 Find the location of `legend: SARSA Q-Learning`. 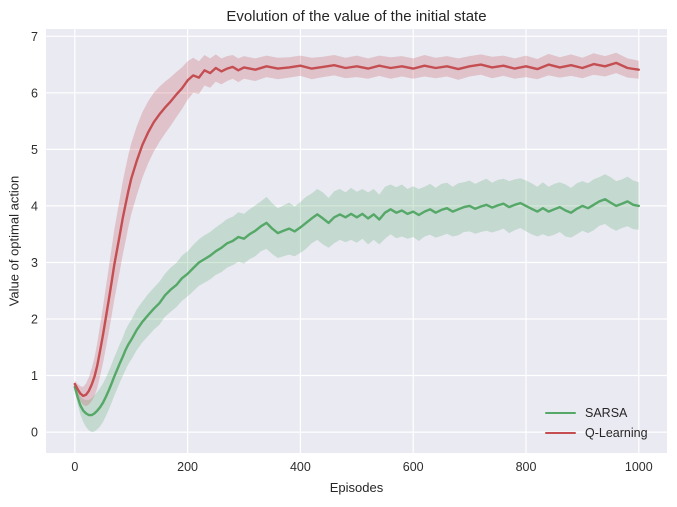

legend: SARSA Q-Learning is located at coordinates (596, 423).